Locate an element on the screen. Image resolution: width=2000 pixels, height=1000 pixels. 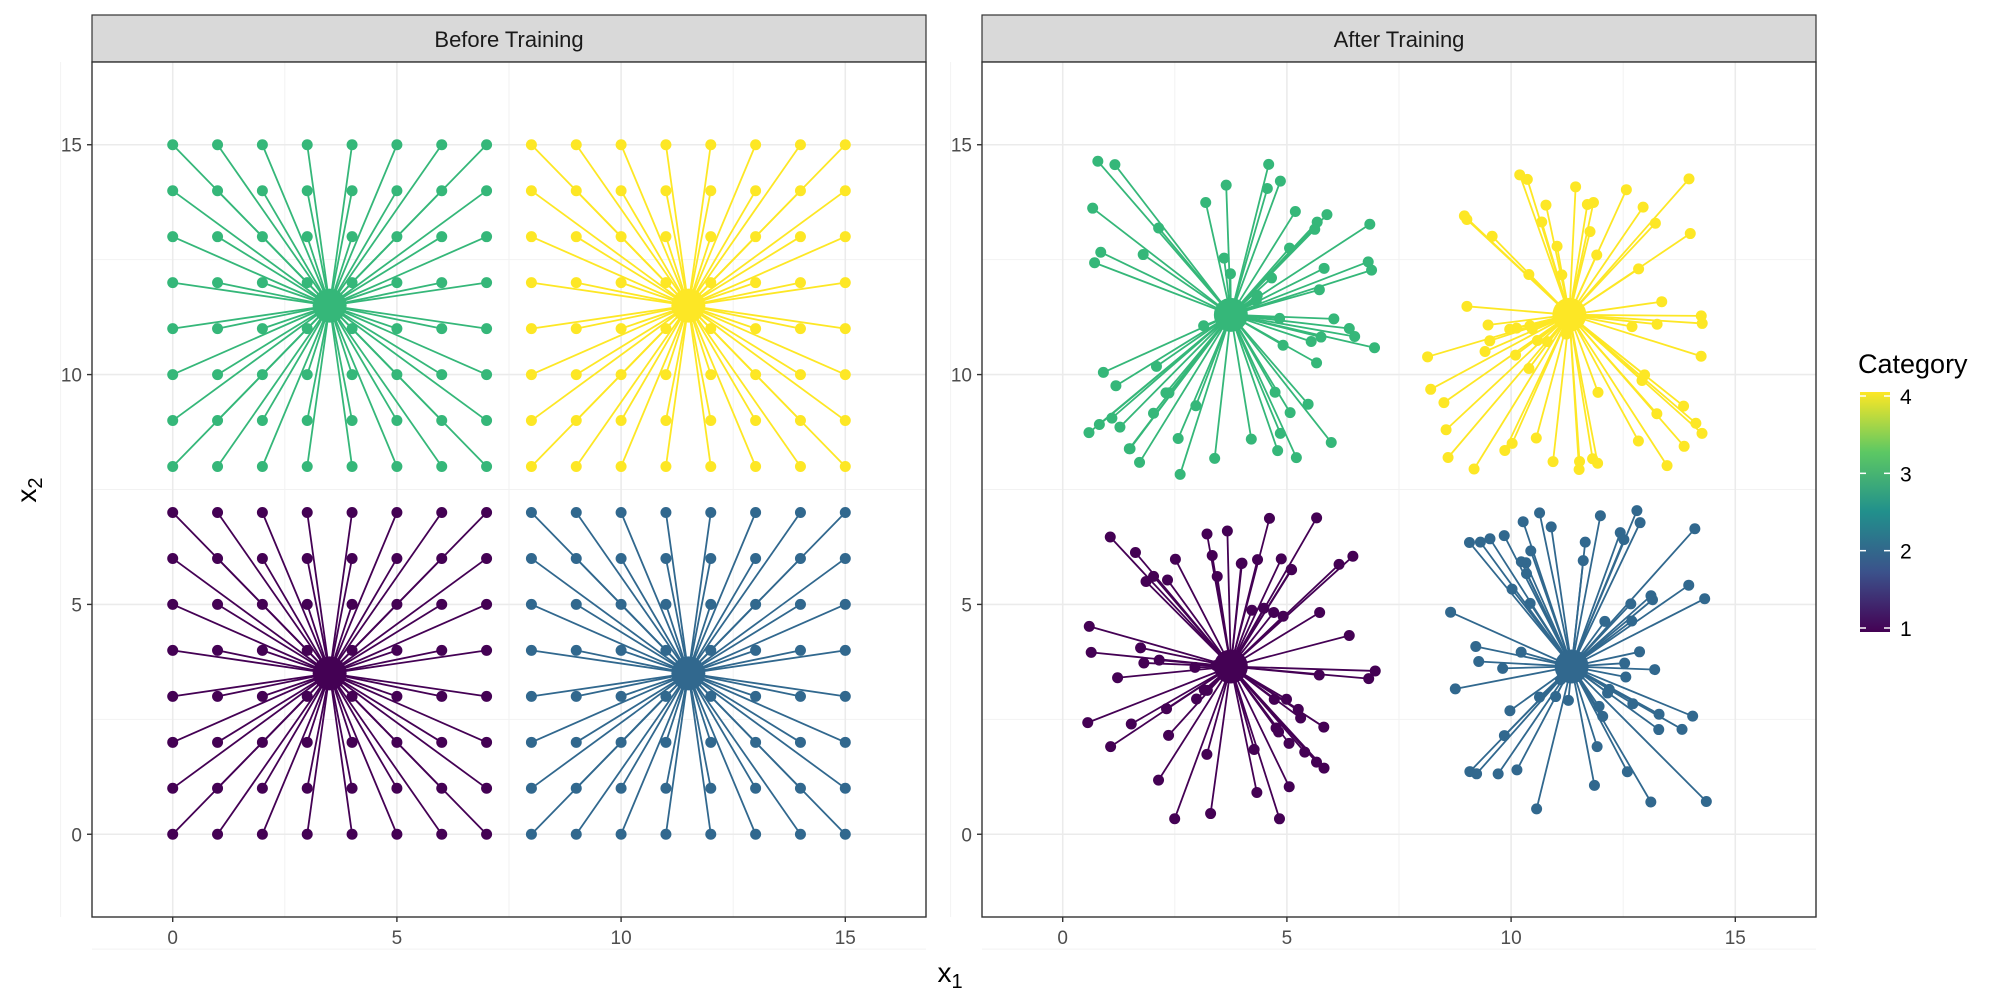
y-tick-label: 5 is located at coordinates (76, 605).